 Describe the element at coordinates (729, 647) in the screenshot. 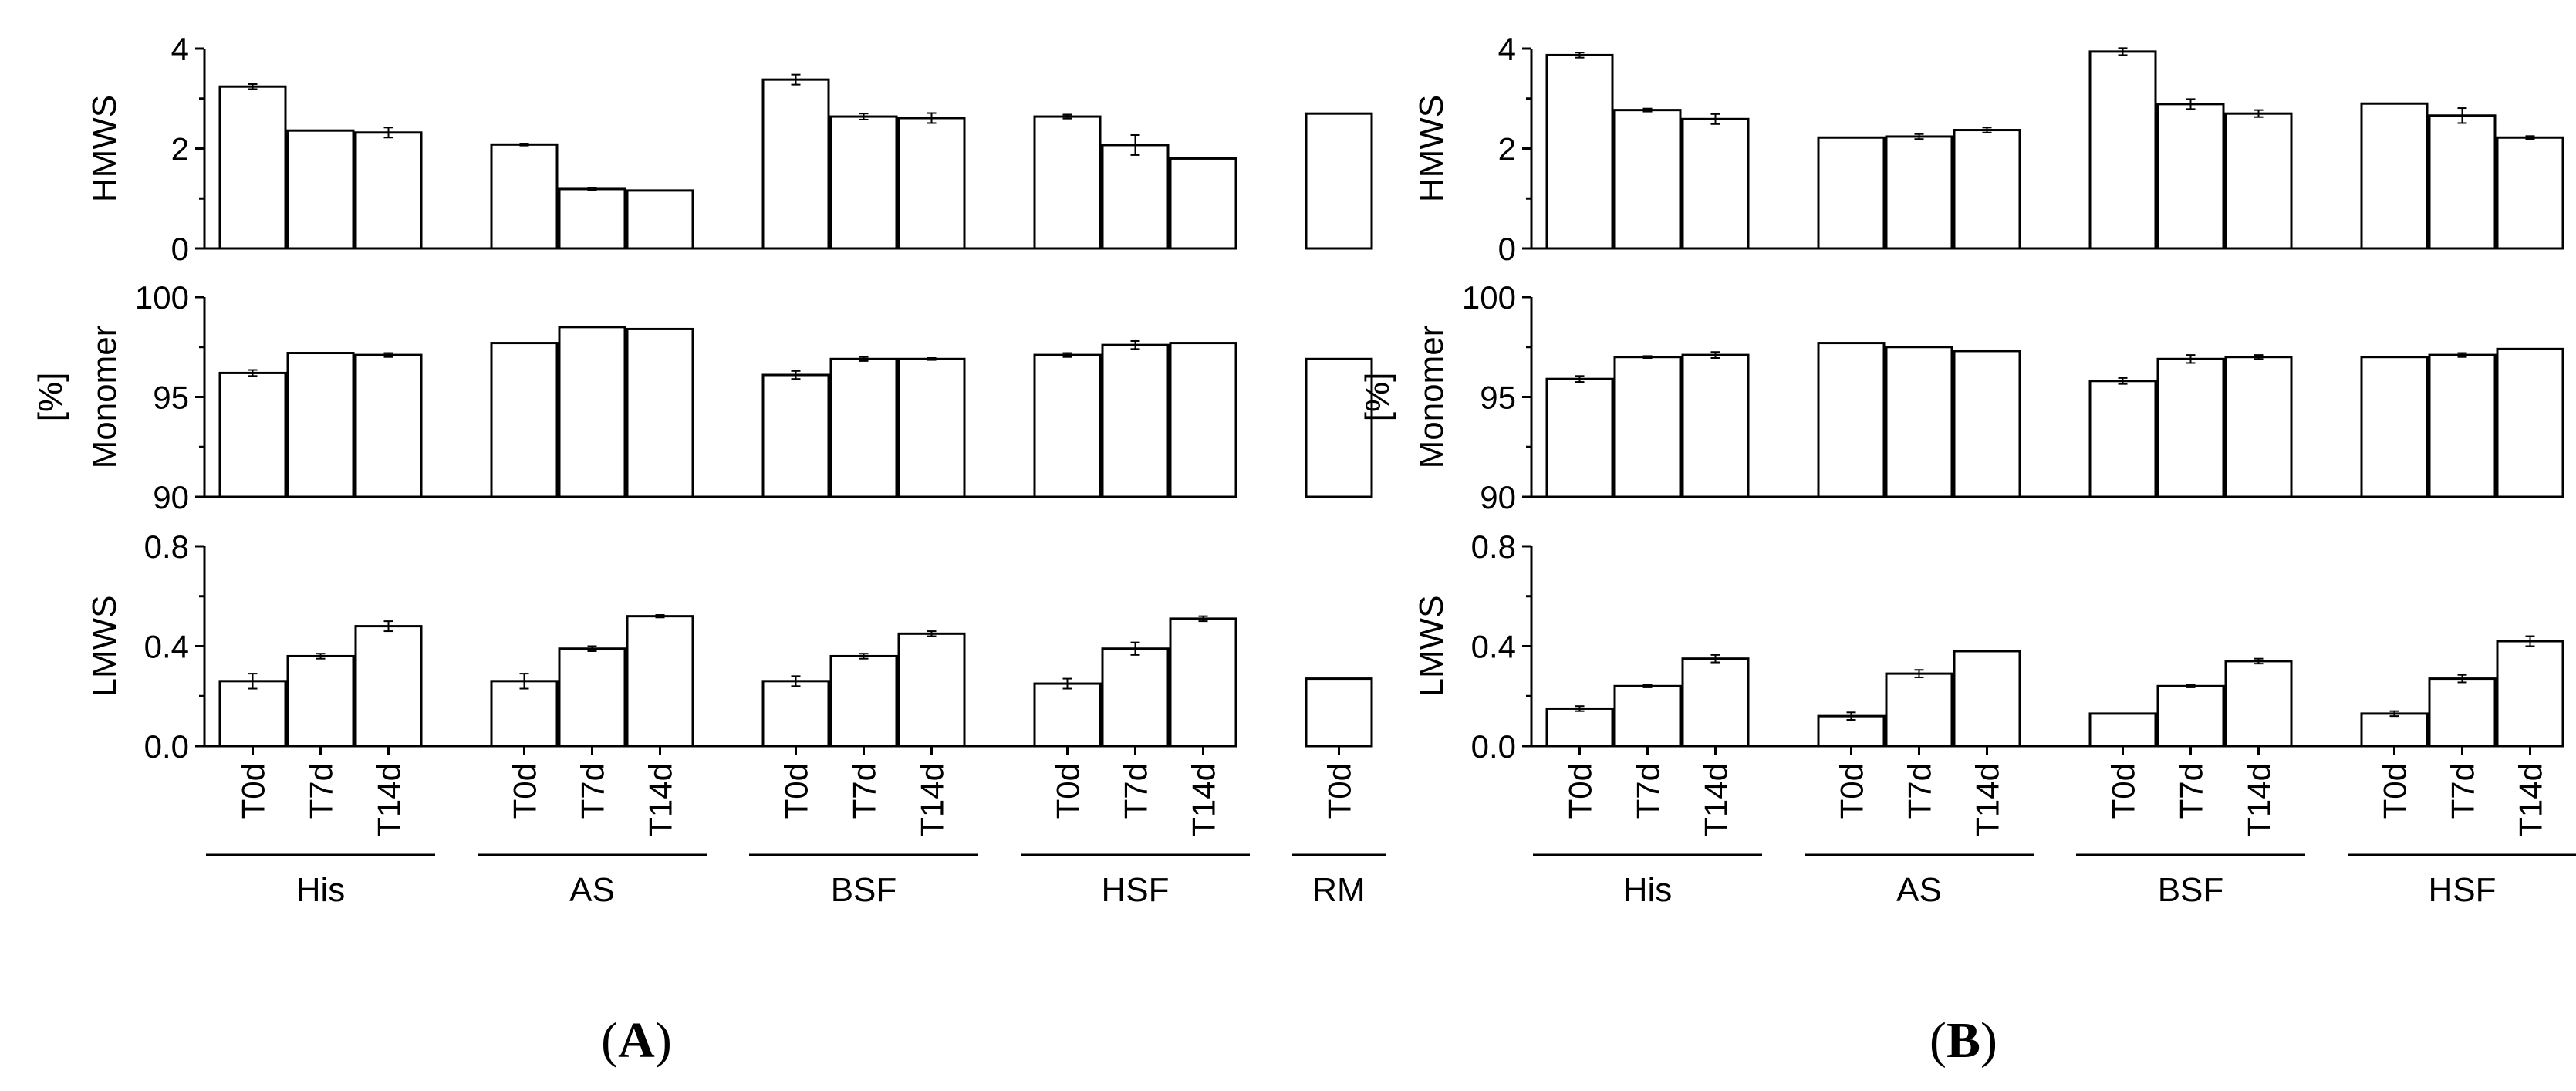

I see `subplot-lmws: 0.0 0.4 0.8 LMWS` at that location.